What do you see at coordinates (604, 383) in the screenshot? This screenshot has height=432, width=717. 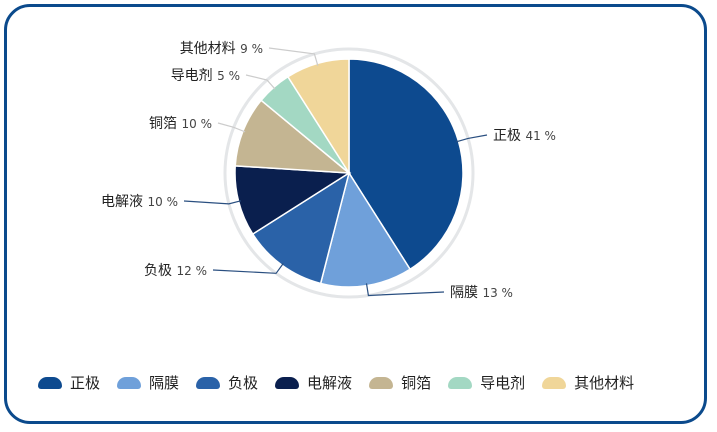 I see `legend-label: 其他材料` at bounding box center [604, 383].